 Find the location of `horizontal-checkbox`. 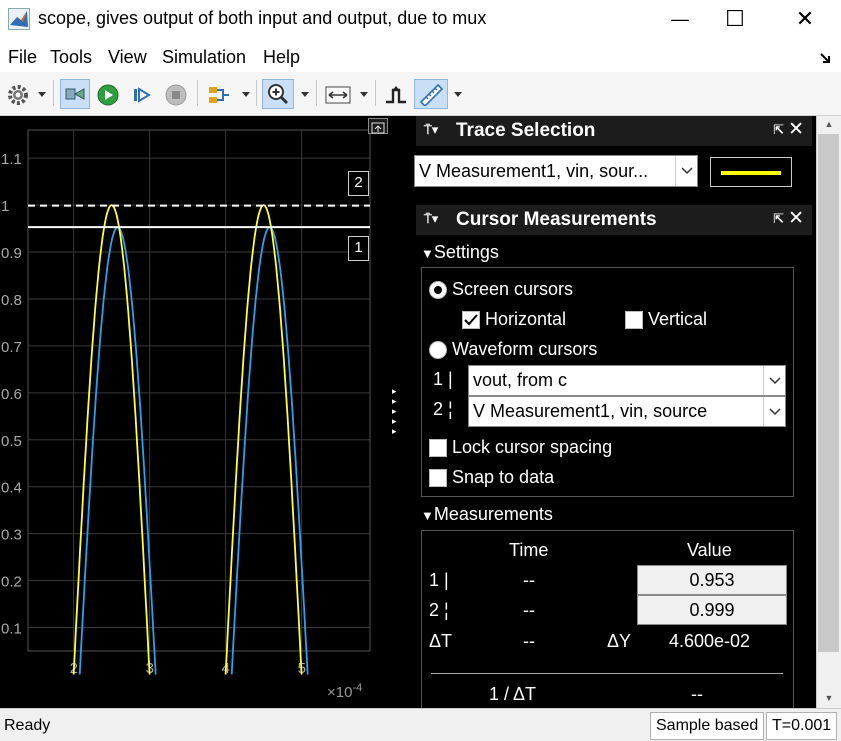

horizontal-checkbox is located at coordinates (471, 320).